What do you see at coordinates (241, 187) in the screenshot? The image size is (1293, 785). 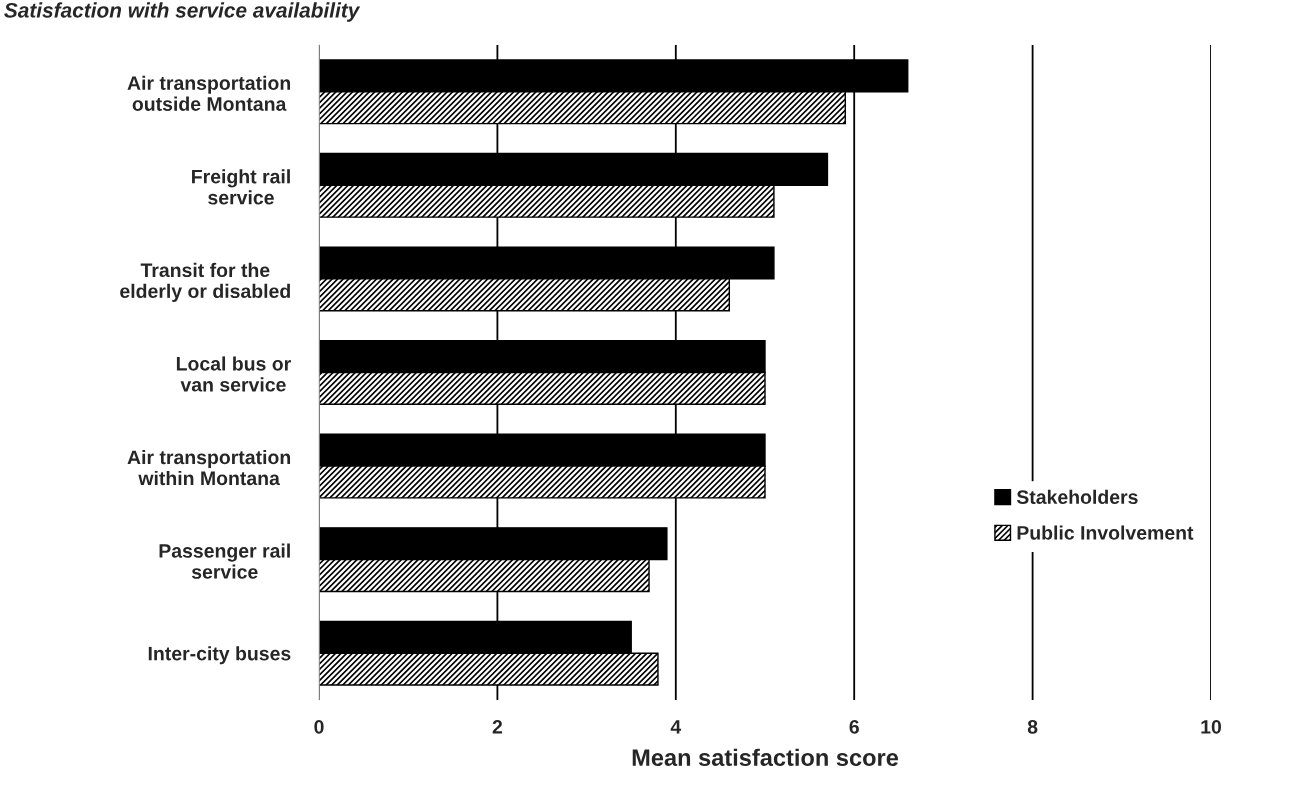 I see `y-tick-label: Freight rail service` at bounding box center [241, 187].